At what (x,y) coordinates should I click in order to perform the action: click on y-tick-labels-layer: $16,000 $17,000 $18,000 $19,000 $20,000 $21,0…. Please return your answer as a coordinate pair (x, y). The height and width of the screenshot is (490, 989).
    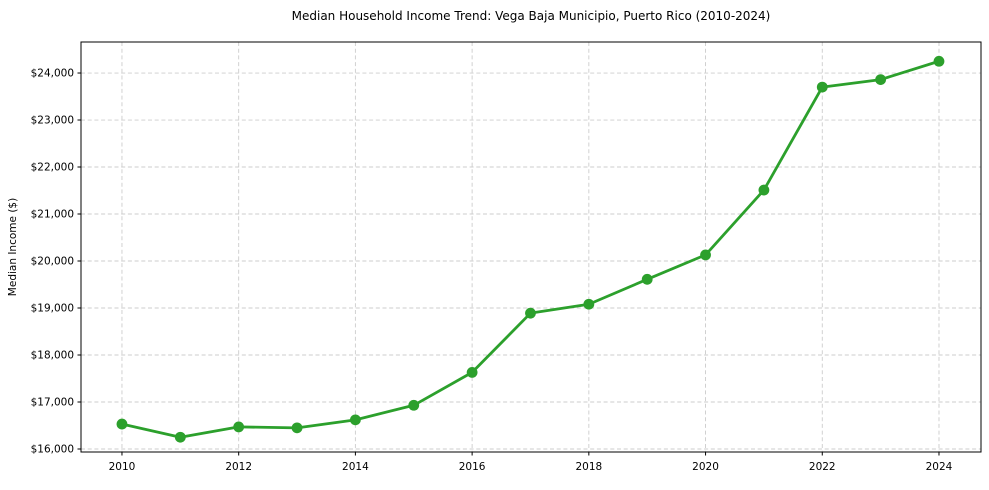
    Looking at the image, I should click on (52, 262).